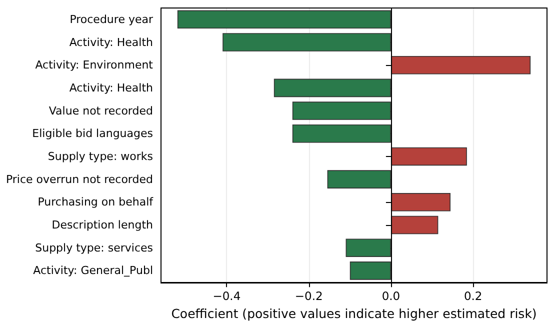  What do you see at coordinates (391, 296) in the screenshot?
I see `x-tick-label: 0.0` at bounding box center [391, 296].